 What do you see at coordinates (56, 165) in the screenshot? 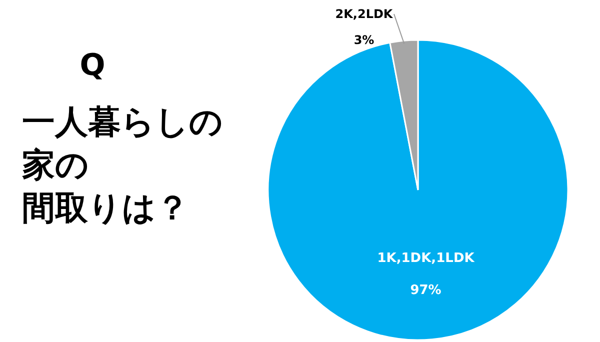
I see `text: 家の` at bounding box center [56, 165].